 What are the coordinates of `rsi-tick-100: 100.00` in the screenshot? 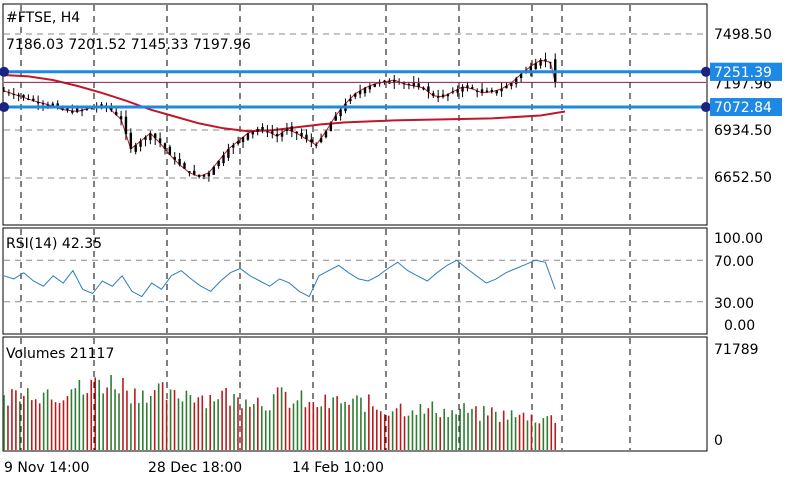 It's located at (738, 239).